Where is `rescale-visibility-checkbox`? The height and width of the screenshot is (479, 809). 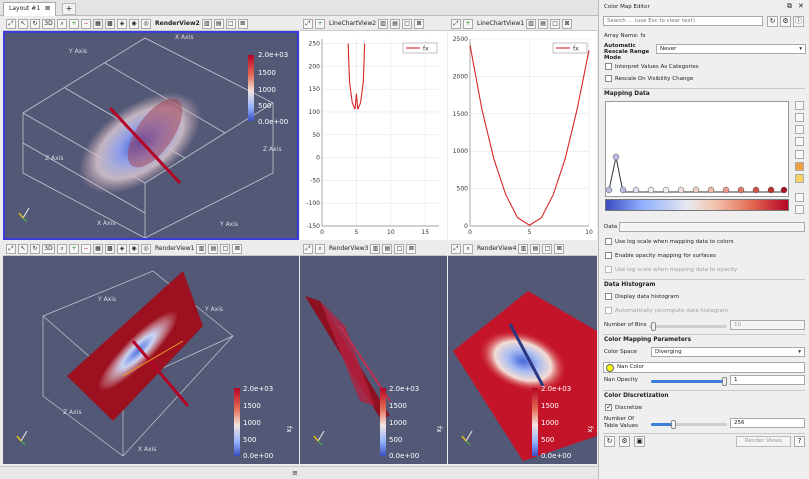 rescale-visibility-checkbox is located at coordinates (608, 78).